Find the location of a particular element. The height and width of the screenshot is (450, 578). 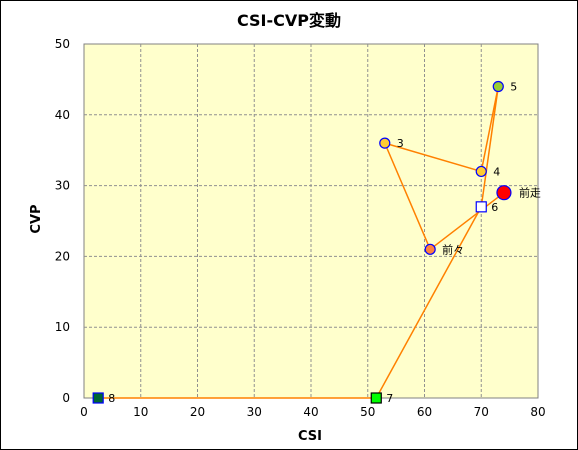

y-tick-label: 50 is located at coordinates (62, 44).